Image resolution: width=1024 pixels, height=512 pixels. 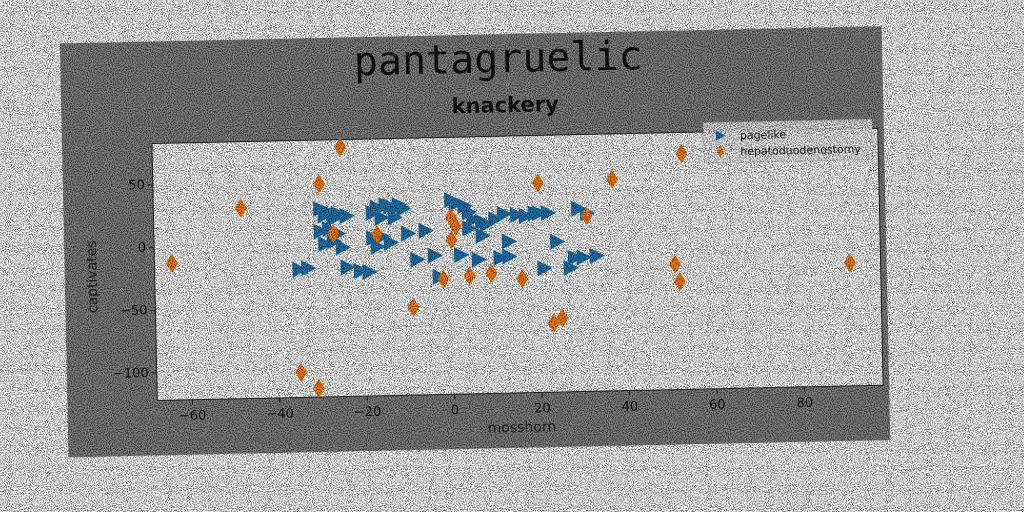 What do you see at coordinates (522, 427) in the screenshot?
I see `x-axis-label: mosshorn` at bounding box center [522, 427].